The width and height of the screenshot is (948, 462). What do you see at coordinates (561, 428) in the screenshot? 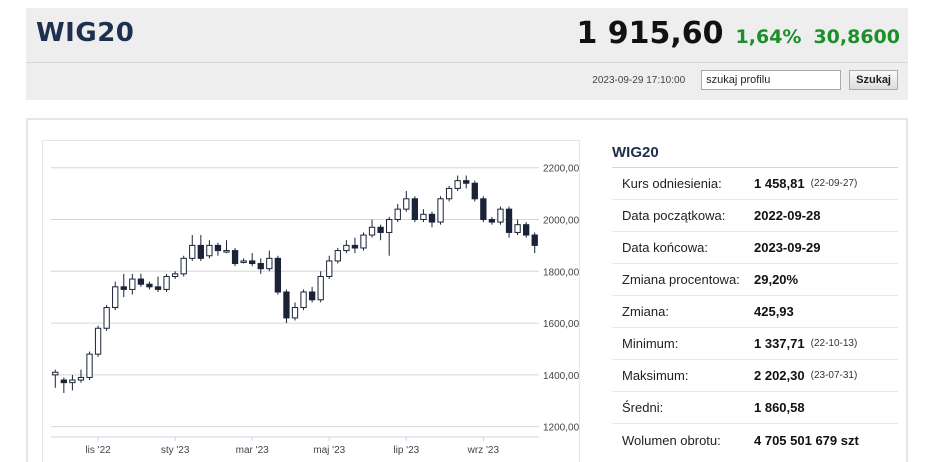
I see `y-tick-label: 1200,00` at bounding box center [561, 428].